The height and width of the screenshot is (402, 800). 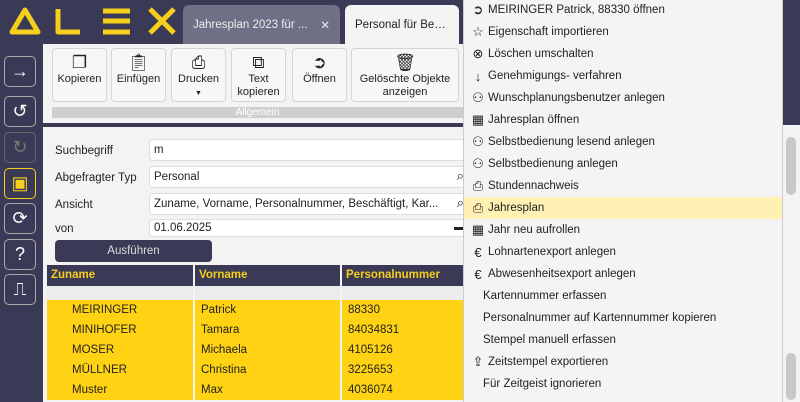 What do you see at coordinates (478, 53) in the screenshot?
I see `circle-x-icon: ⊗` at bounding box center [478, 53].